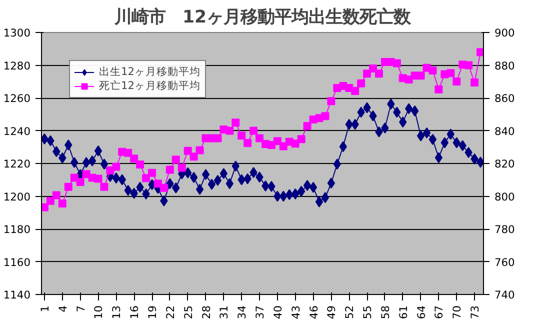 The height and width of the screenshot is (330, 533). What do you see at coordinates (367, 312) in the screenshot?
I see `x-tick-label: 55` at bounding box center [367, 312].